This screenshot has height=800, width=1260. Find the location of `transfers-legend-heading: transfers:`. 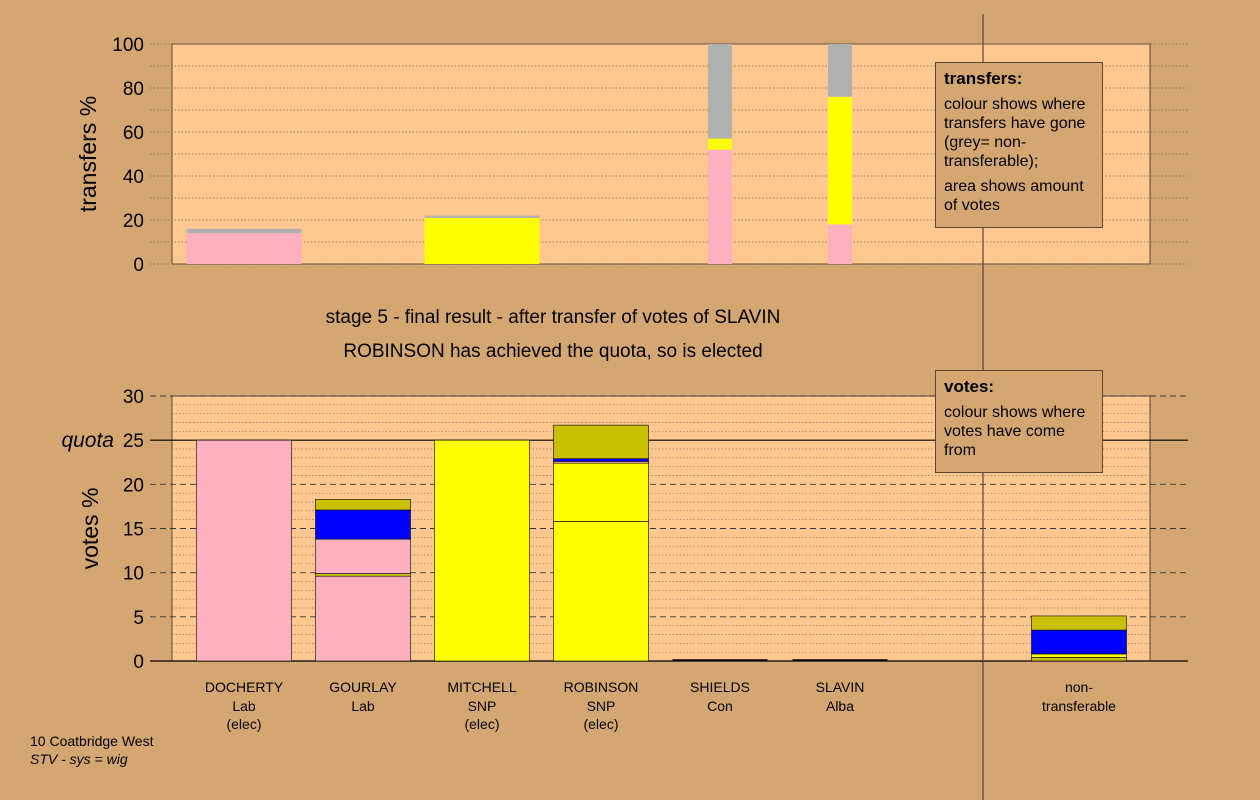

transfers-legend-heading: transfers: is located at coordinates (983, 78).